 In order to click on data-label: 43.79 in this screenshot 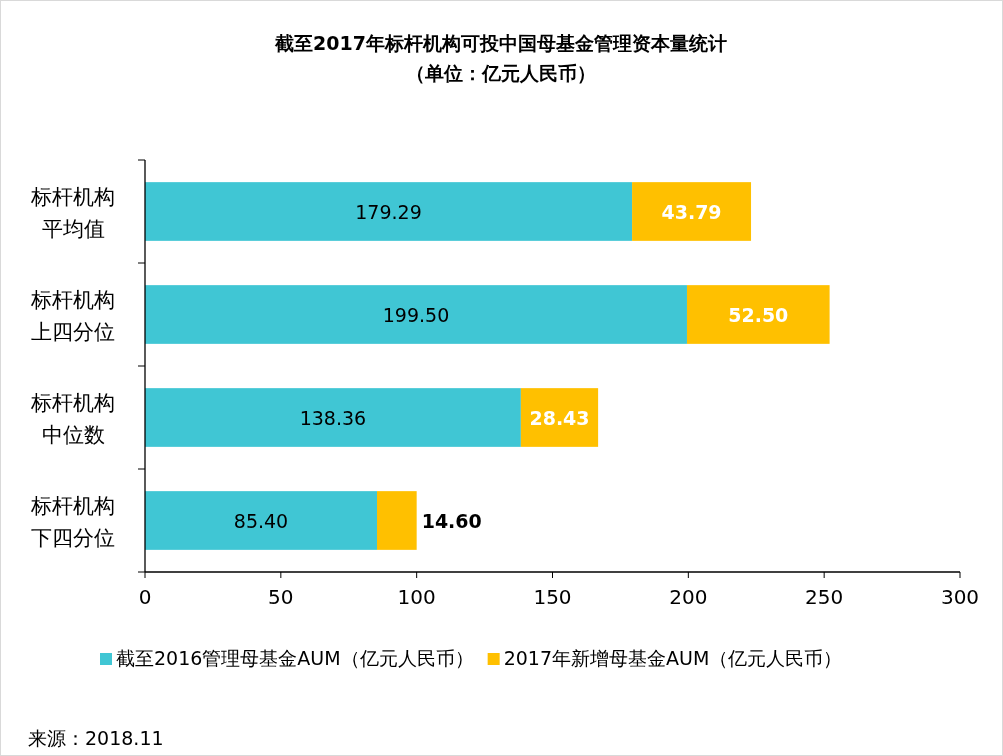, I will do `click(691, 211)`.